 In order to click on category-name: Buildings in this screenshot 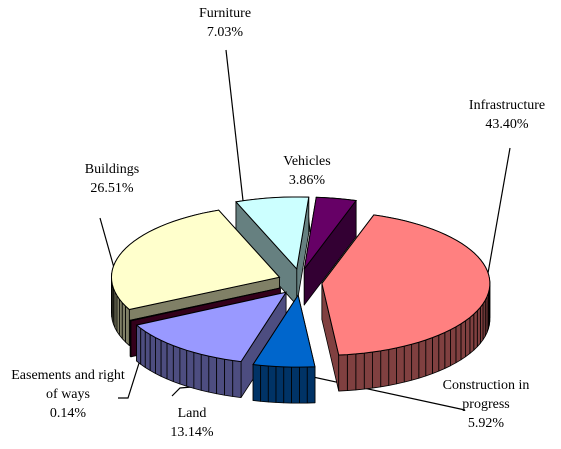, I will do `click(112, 169)`.